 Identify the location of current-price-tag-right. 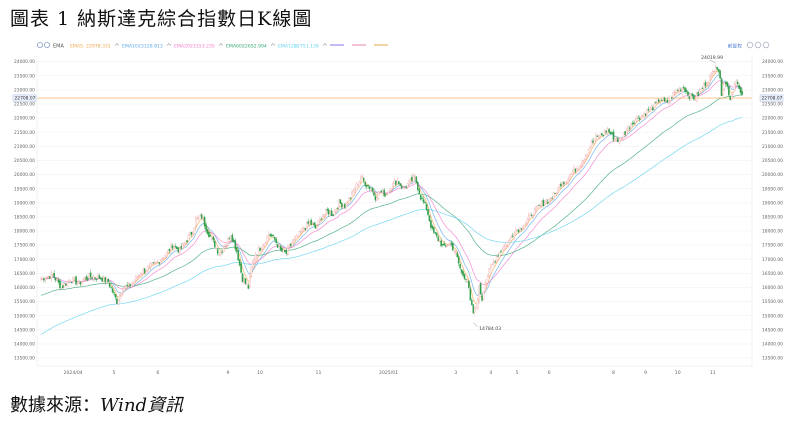
(771, 98).